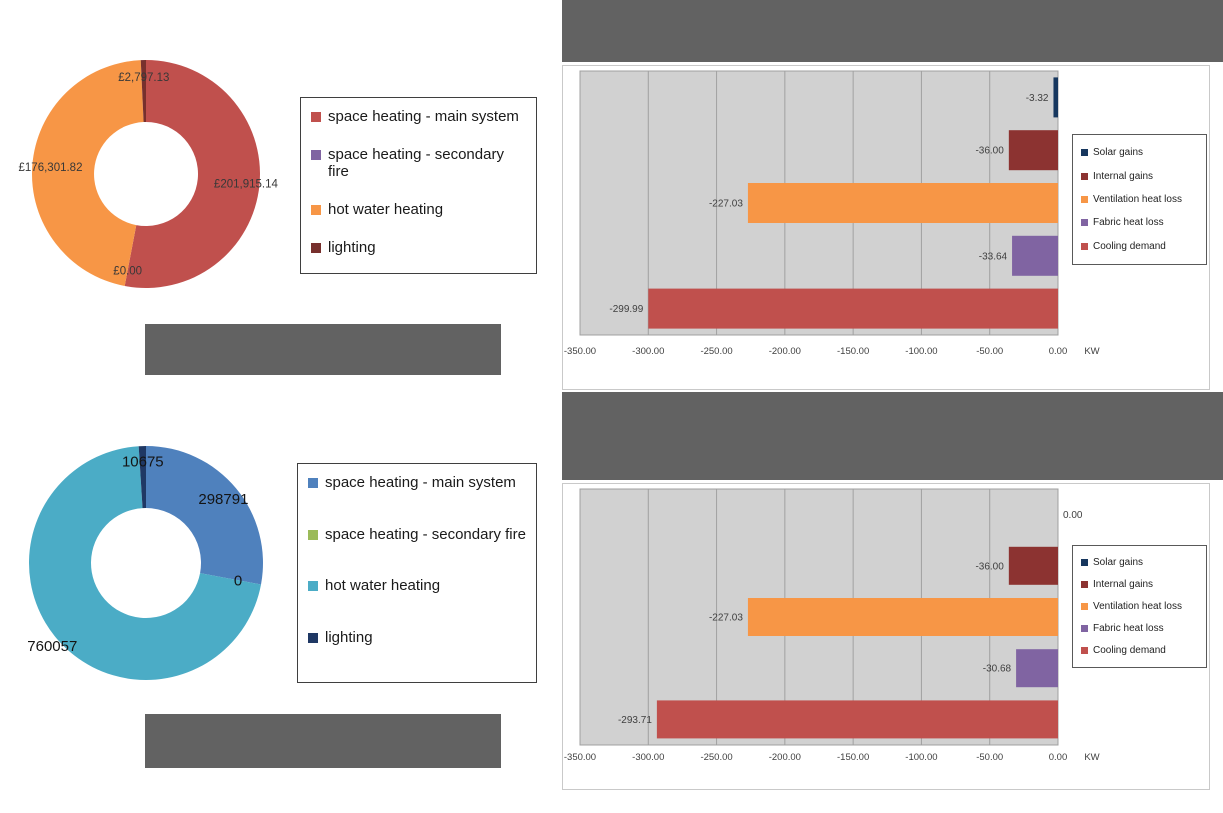 This screenshot has width=1223, height=813. What do you see at coordinates (417, 638) in the screenshot?
I see `legend-item: lighting` at bounding box center [417, 638].